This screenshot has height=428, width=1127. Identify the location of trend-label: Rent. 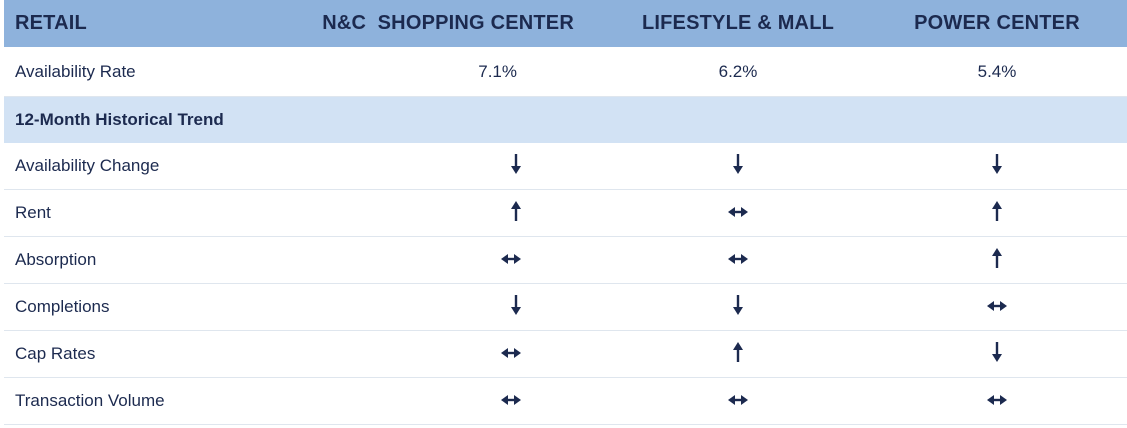
(154, 213).